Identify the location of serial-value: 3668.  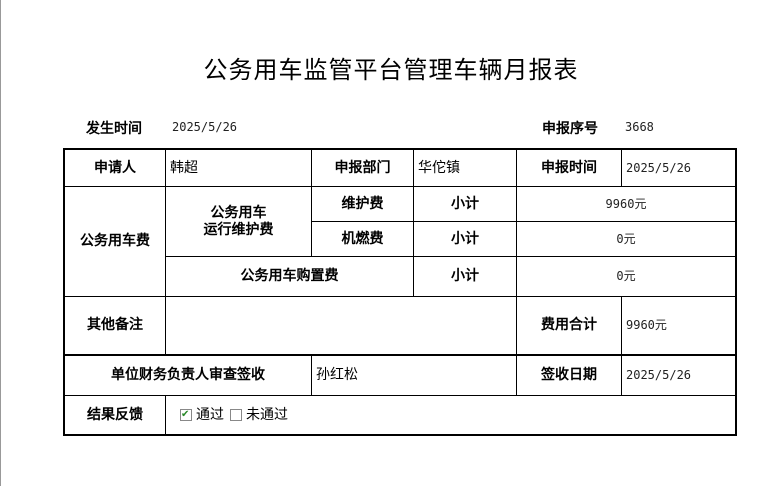
(639, 127).